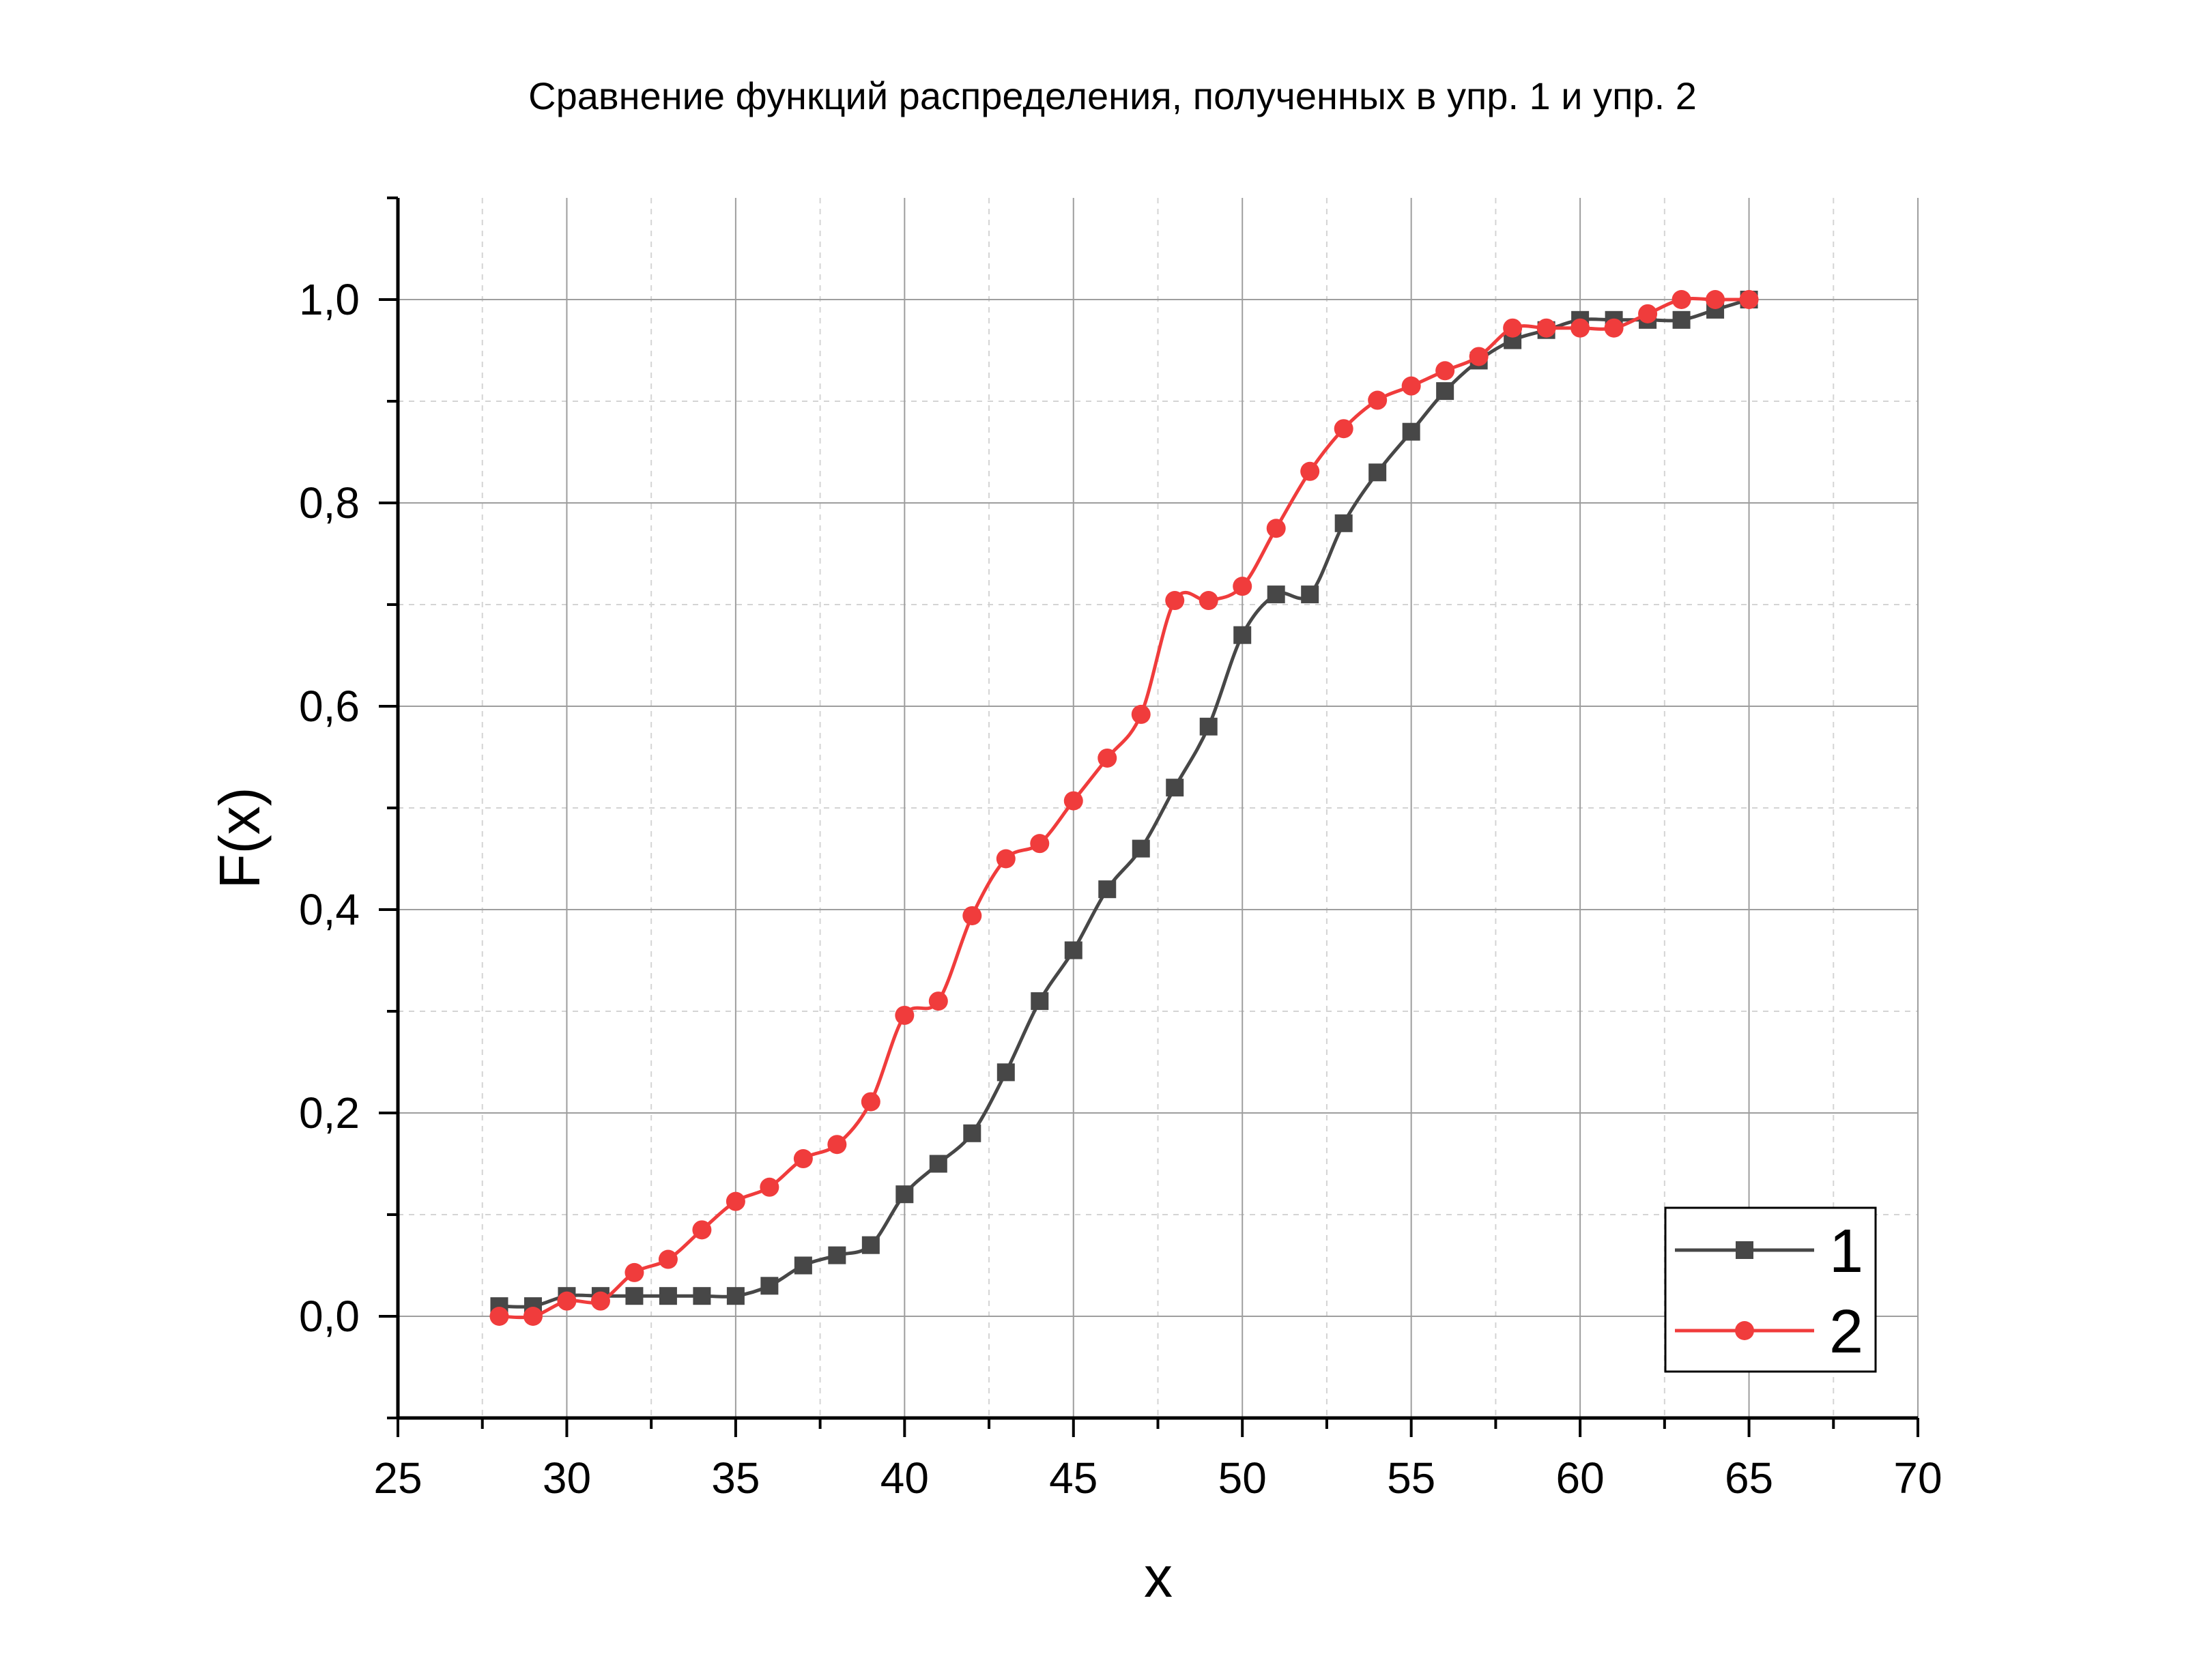  What do you see at coordinates (1580, 1478) in the screenshot?
I see `x-tick-label: 60` at bounding box center [1580, 1478].